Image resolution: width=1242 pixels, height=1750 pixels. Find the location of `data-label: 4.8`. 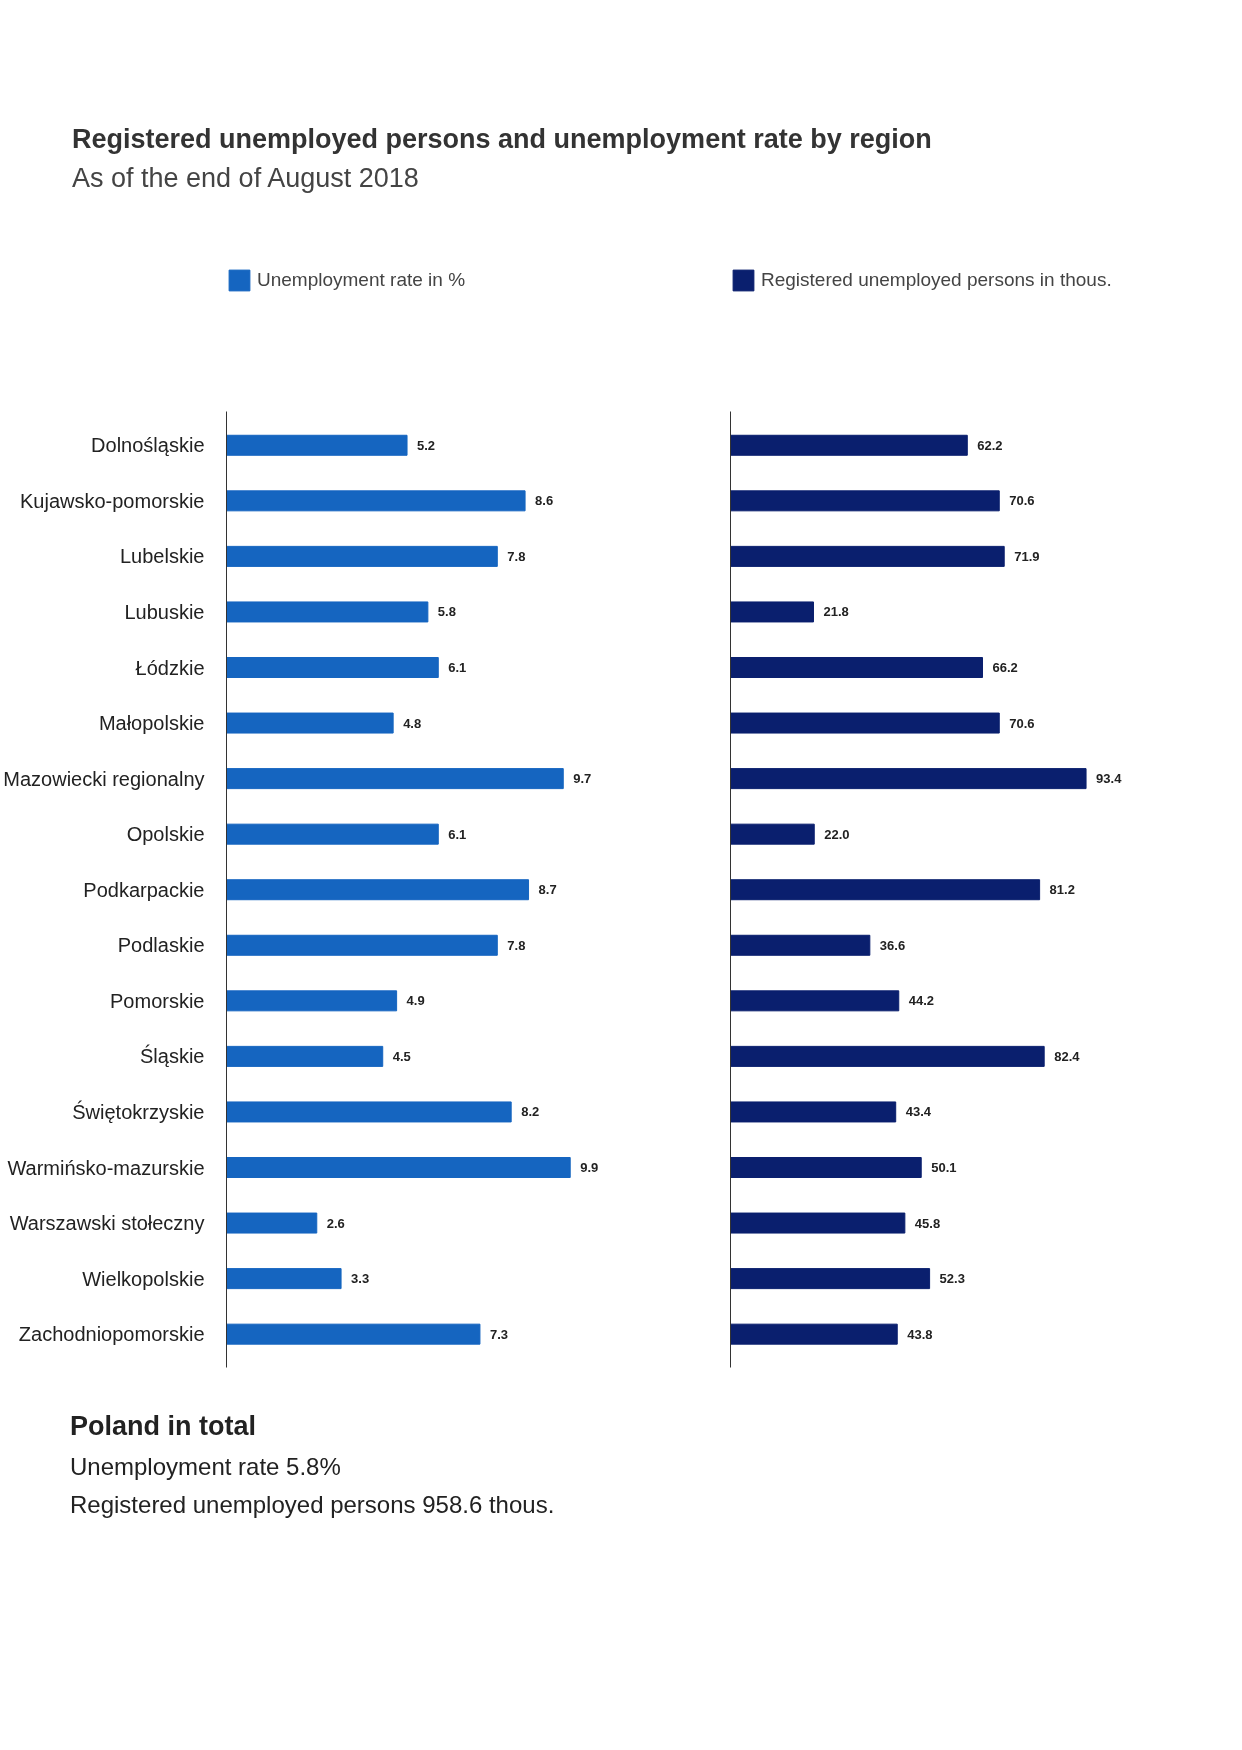

data-label: 4.8 is located at coordinates (412, 723).